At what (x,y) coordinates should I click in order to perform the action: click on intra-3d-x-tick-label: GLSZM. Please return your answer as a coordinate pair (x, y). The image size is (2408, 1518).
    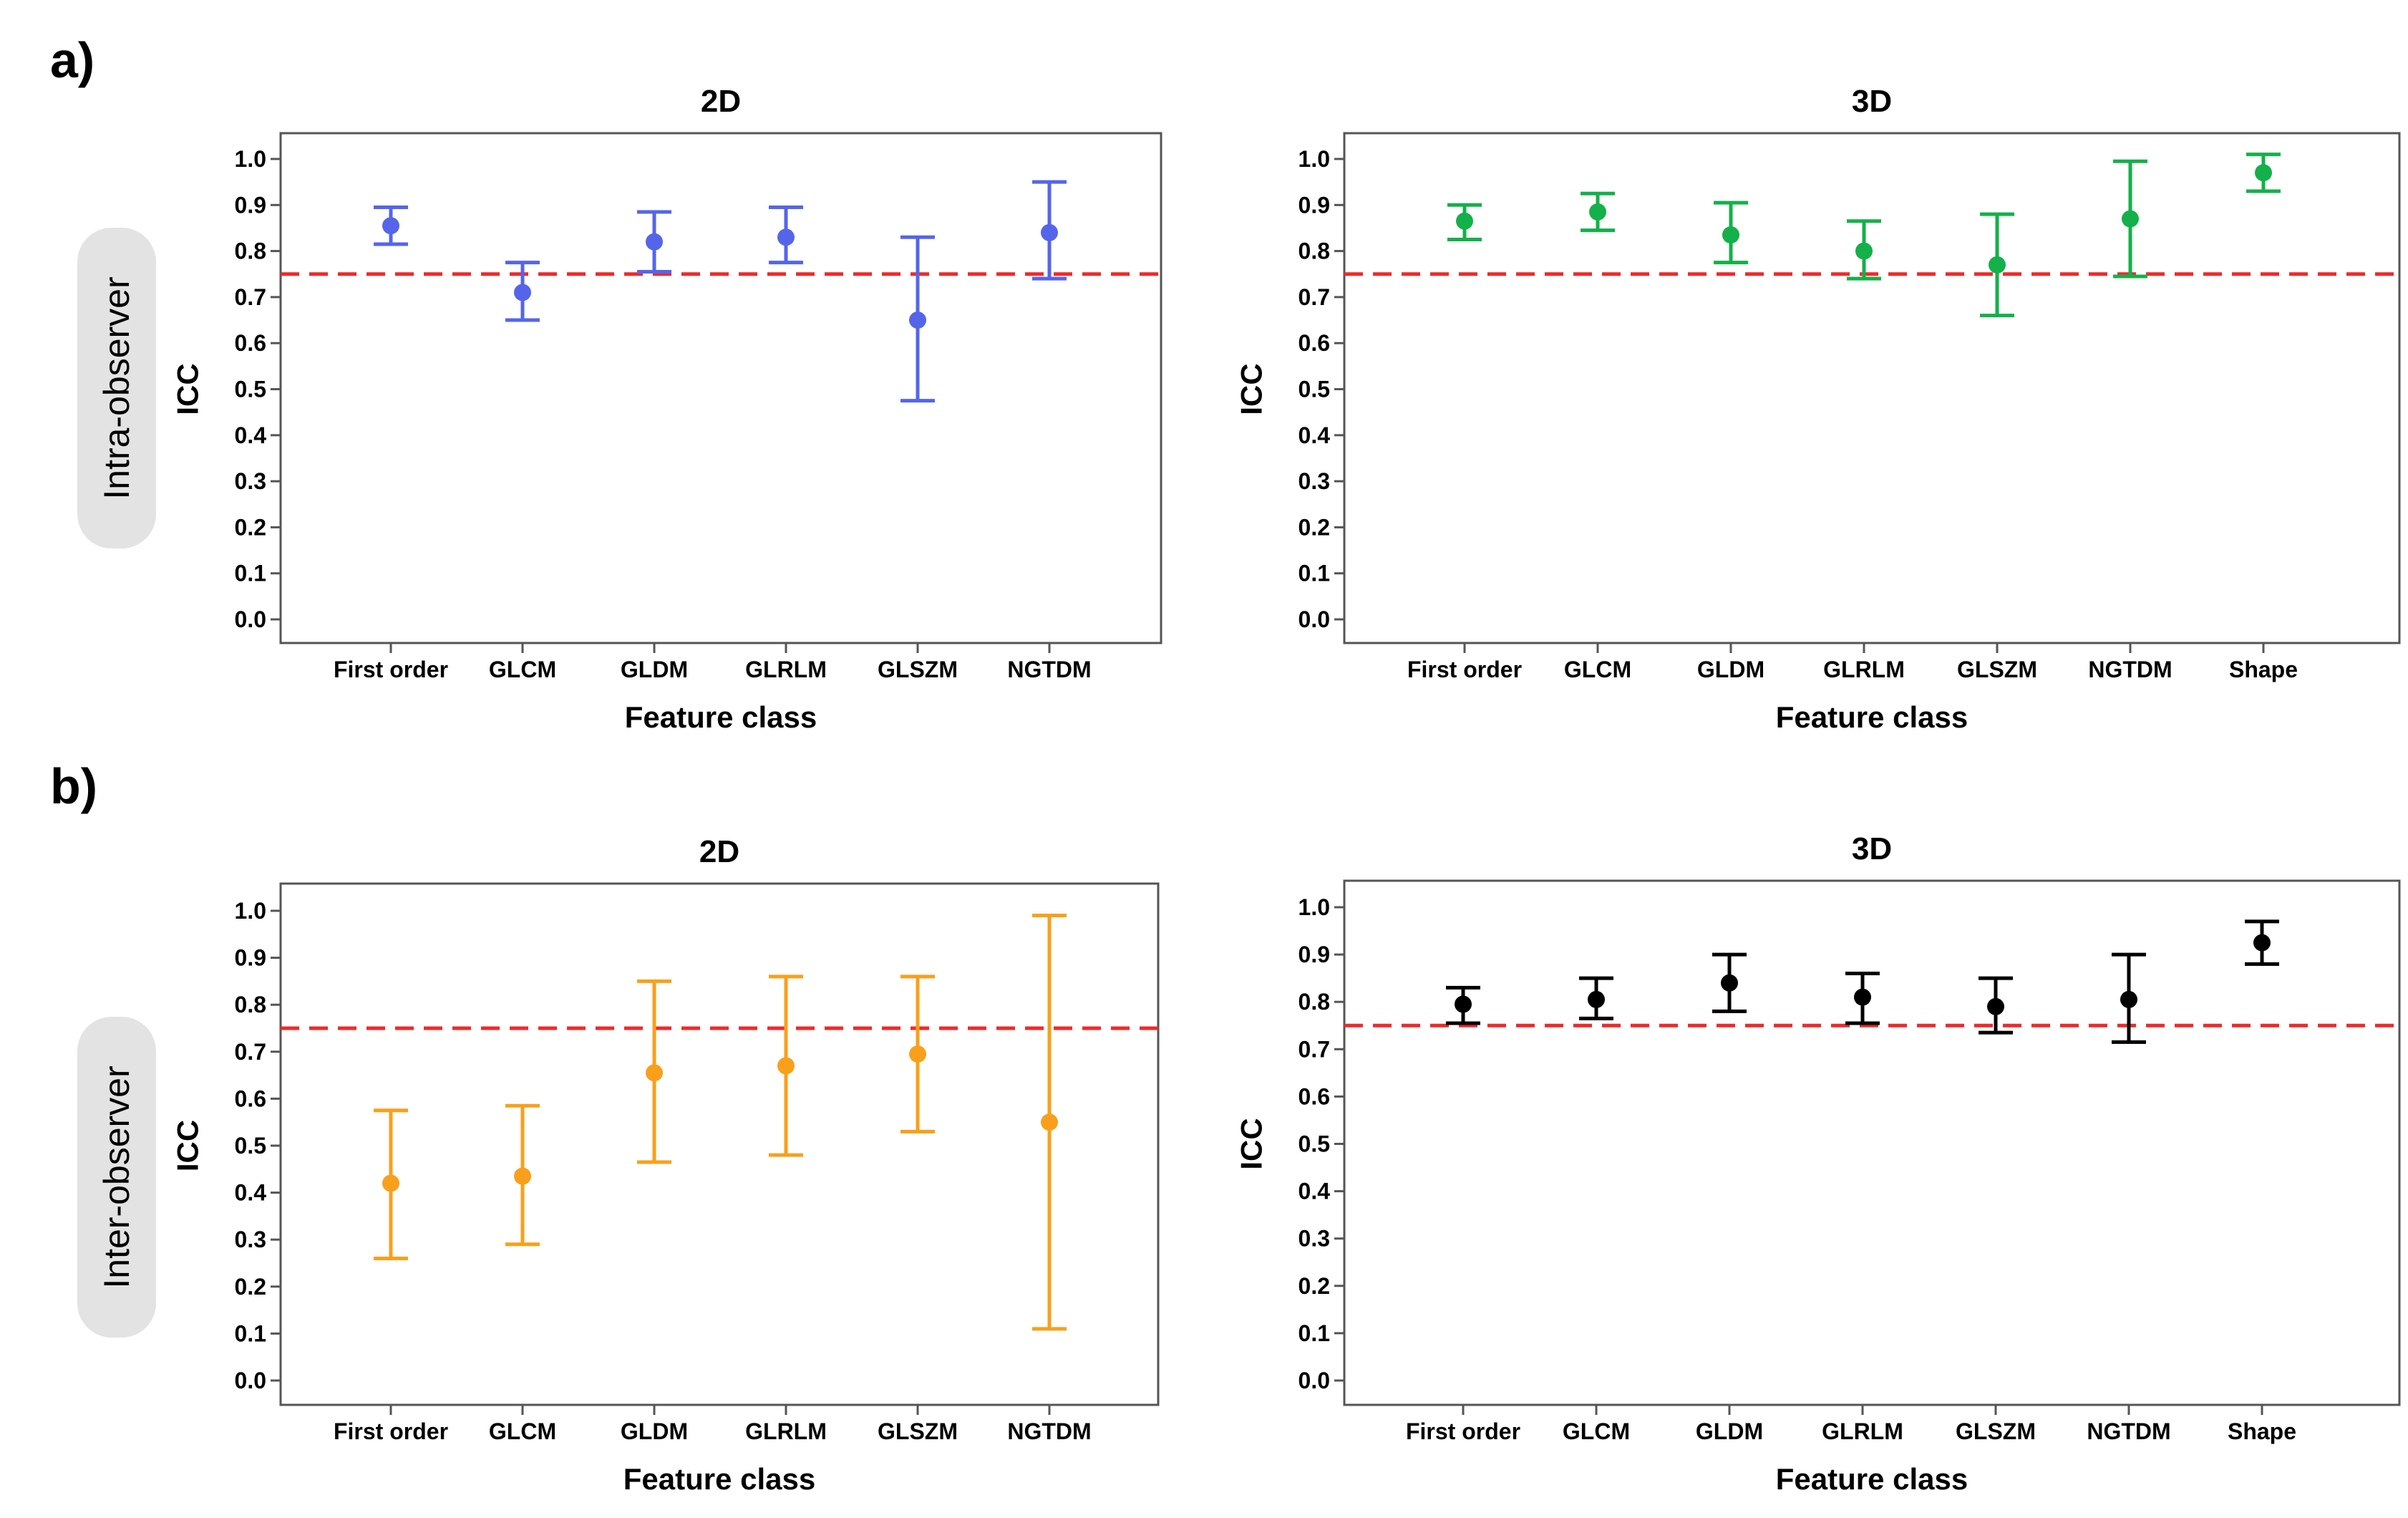
    Looking at the image, I should click on (1997, 669).